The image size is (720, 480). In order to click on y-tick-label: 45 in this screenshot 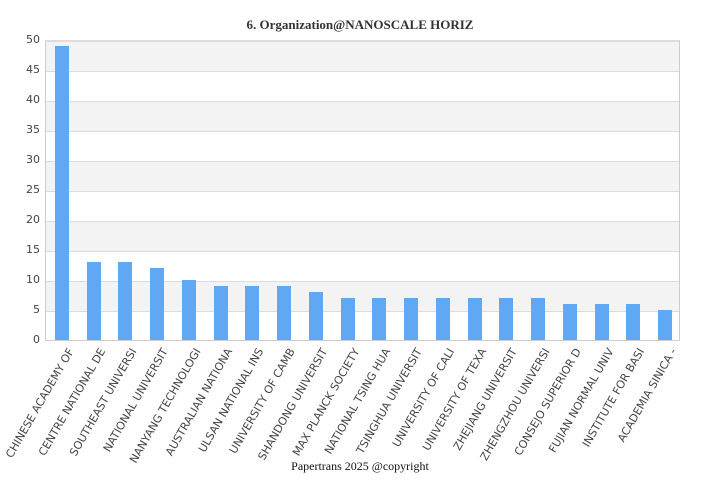, I will do `click(33, 69)`.